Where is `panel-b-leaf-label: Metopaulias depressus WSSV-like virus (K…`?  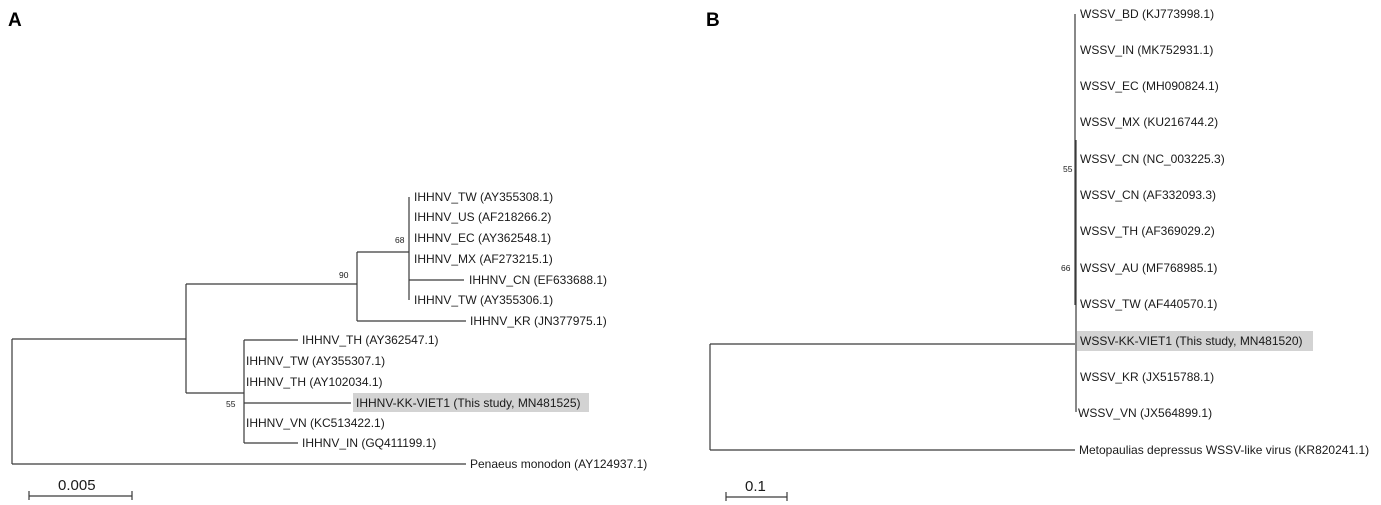 panel-b-leaf-label: Metopaulias depressus WSSV-like virus (K… is located at coordinates (1224, 450).